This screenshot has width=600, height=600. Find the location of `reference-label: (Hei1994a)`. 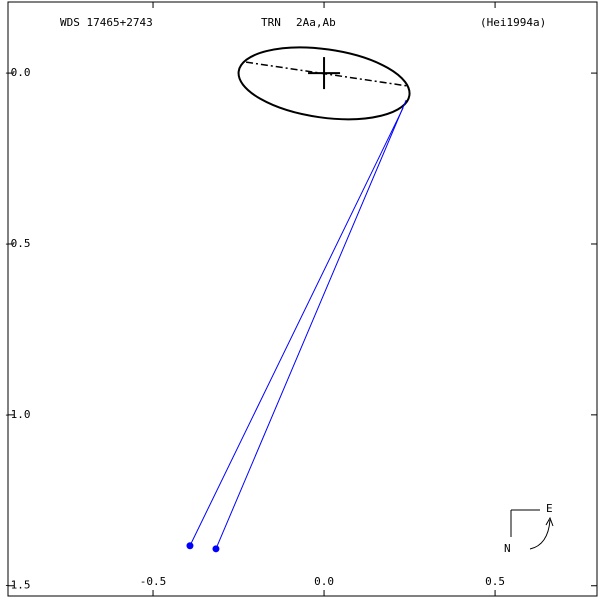

reference-label: (Hei1994a) is located at coordinates (513, 22).